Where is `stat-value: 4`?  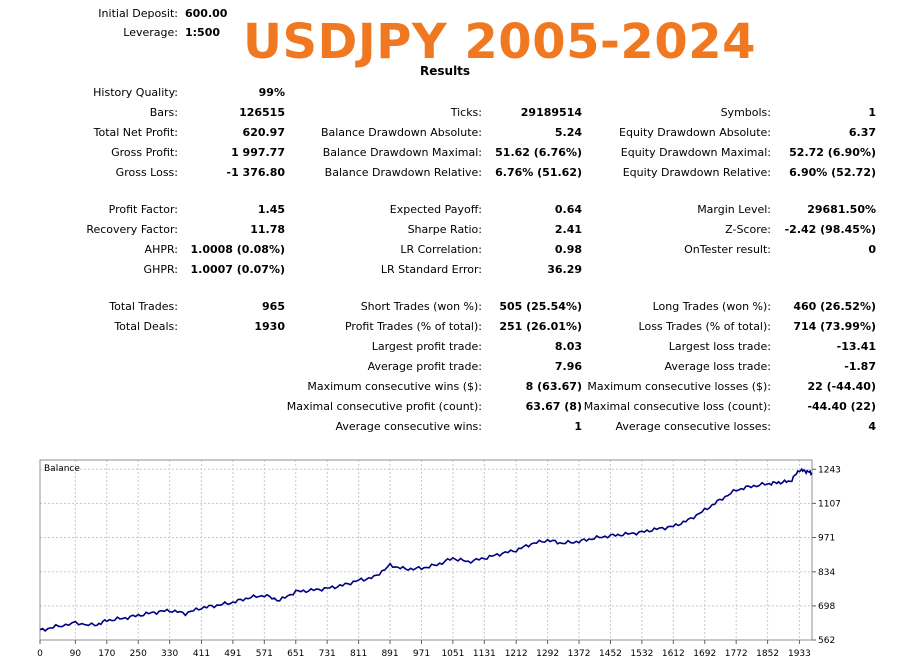
stat-value: 4 is located at coordinates (872, 426).